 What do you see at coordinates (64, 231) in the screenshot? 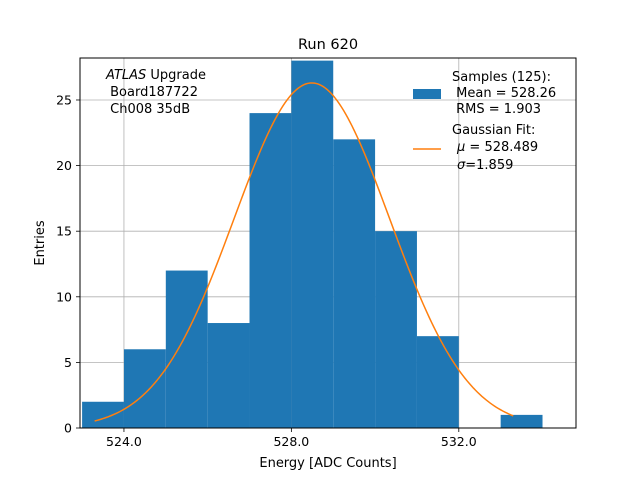
I see `y-tick-label: 15` at bounding box center [64, 231].